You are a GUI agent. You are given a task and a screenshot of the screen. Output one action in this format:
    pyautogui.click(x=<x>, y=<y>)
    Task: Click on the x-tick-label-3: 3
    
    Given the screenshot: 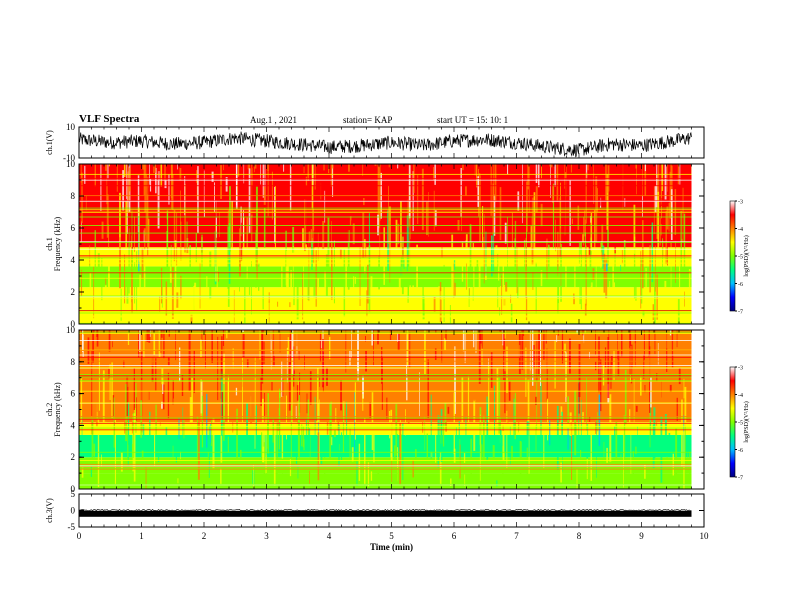 What is the action you would take?
    pyautogui.click(x=266, y=536)
    